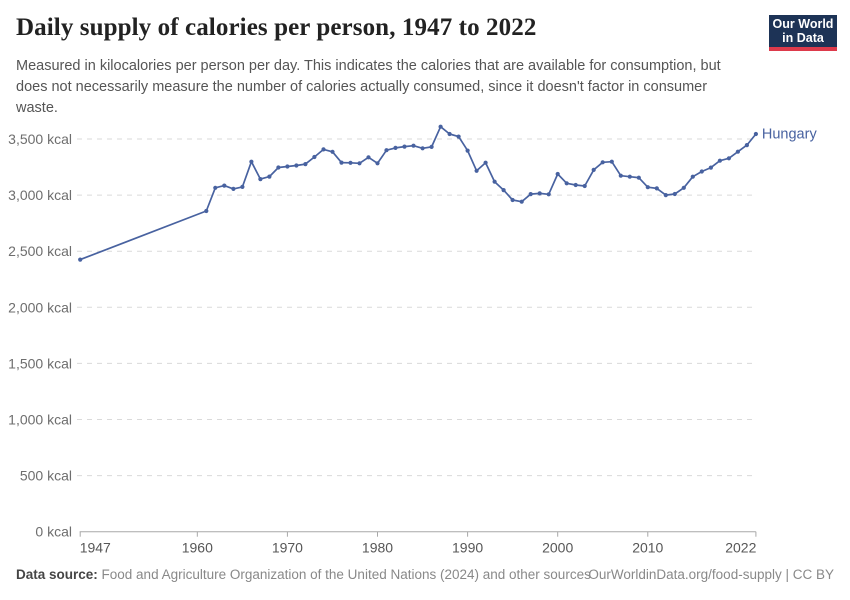  Describe the element at coordinates (40, 251) in the screenshot. I see `y-axis-tick-label: 2,500 kcal` at that location.